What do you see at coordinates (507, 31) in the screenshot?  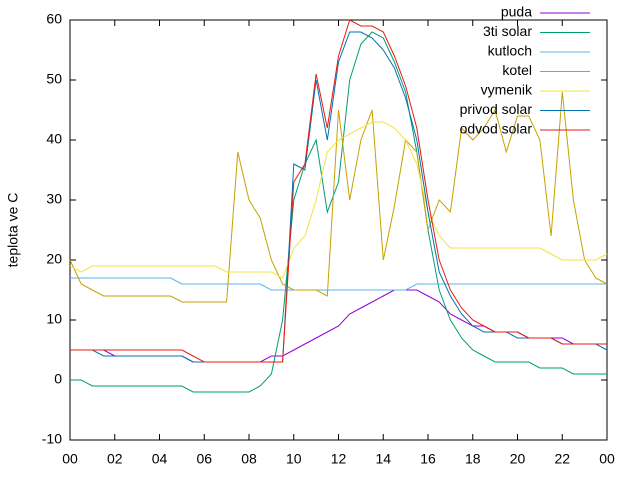 I see `legend-label: 3ti solar` at bounding box center [507, 31].